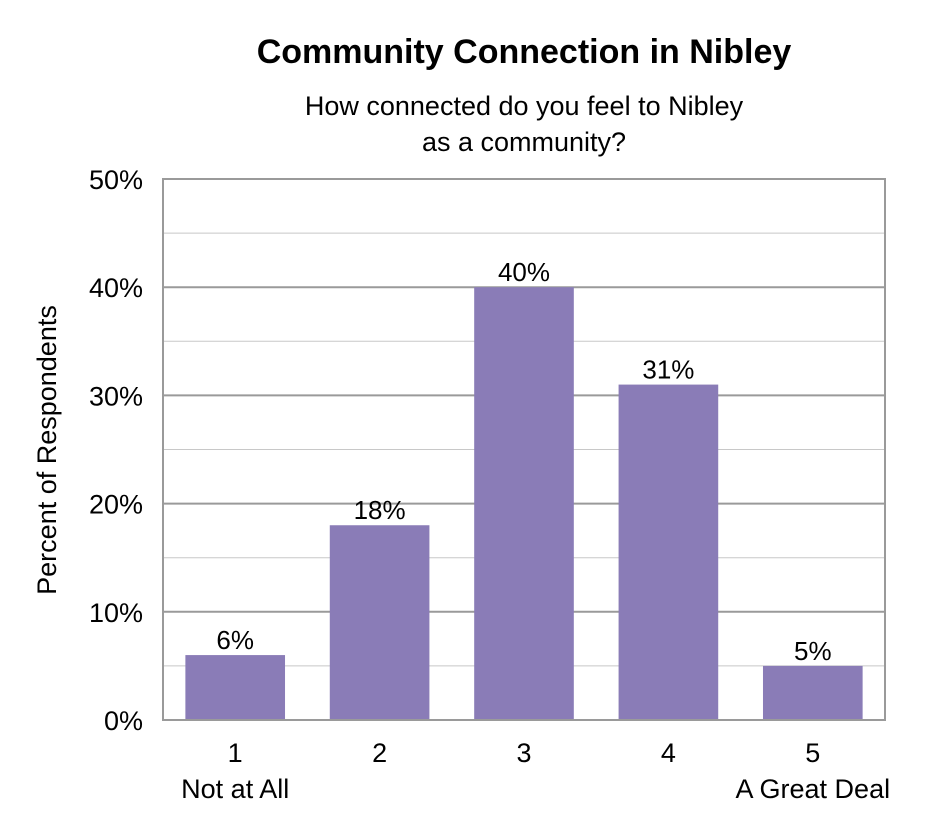 The image size is (945, 840). Describe the element at coordinates (813, 789) in the screenshot. I see `x-tick-sublabel: A Great Deal` at that location.